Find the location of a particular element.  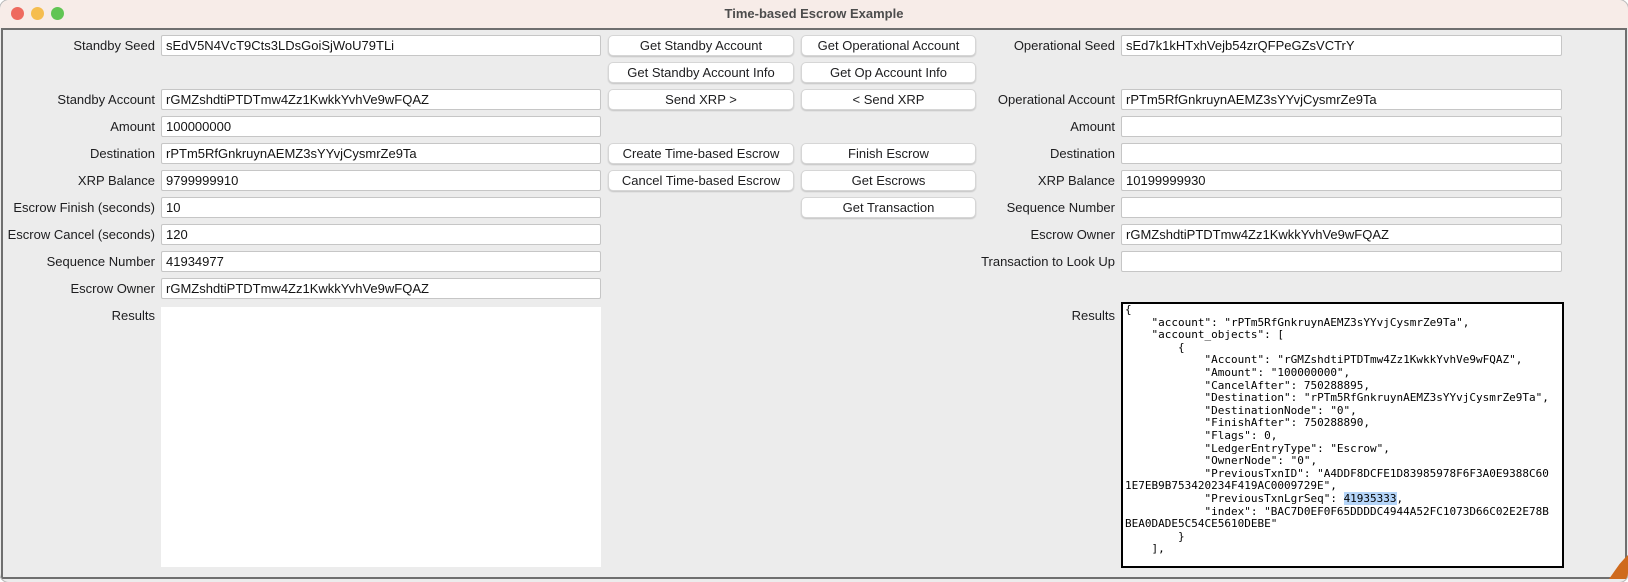

operational-xrp-balance-input is located at coordinates (1341, 180).